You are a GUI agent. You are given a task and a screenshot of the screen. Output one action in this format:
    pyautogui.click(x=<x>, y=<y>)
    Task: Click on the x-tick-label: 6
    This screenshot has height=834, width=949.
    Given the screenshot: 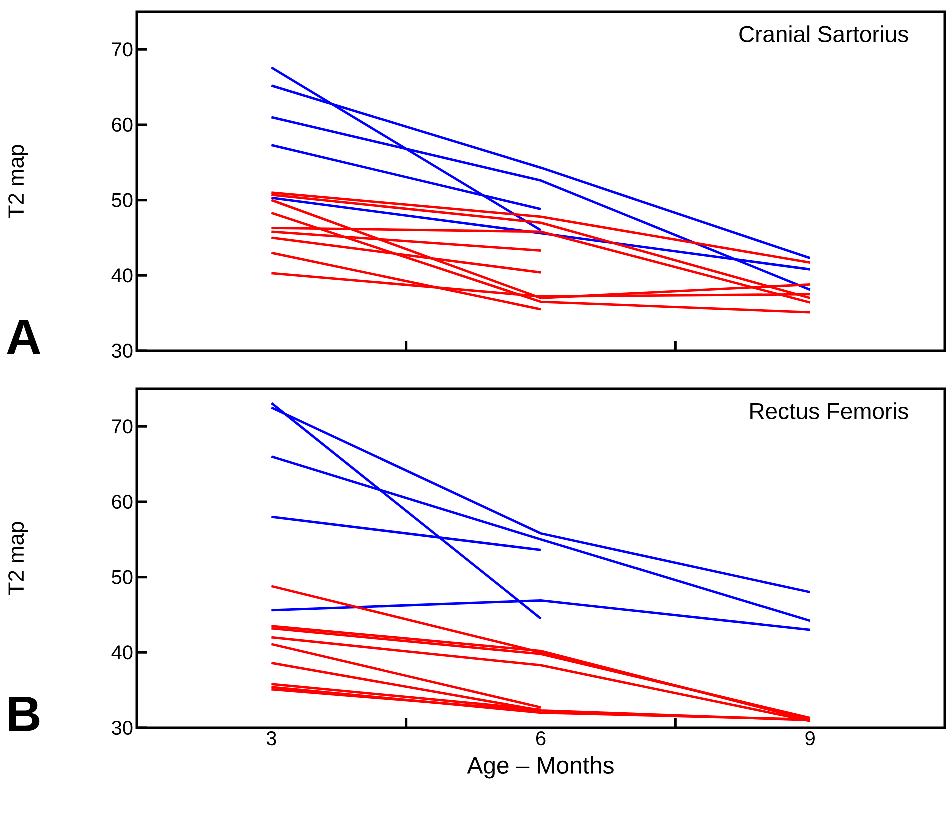 What is the action you would take?
    pyautogui.click(x=541, y=739)
    